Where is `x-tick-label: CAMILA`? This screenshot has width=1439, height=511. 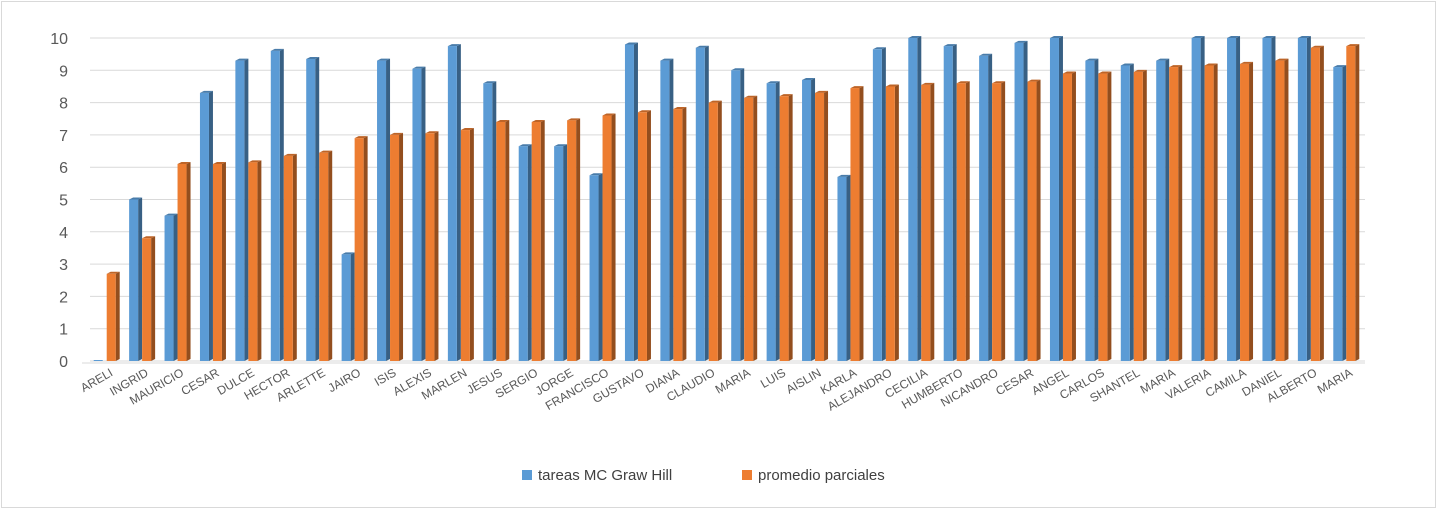
x-tick-label: CAMILA is located at coordinates (1226, 382).